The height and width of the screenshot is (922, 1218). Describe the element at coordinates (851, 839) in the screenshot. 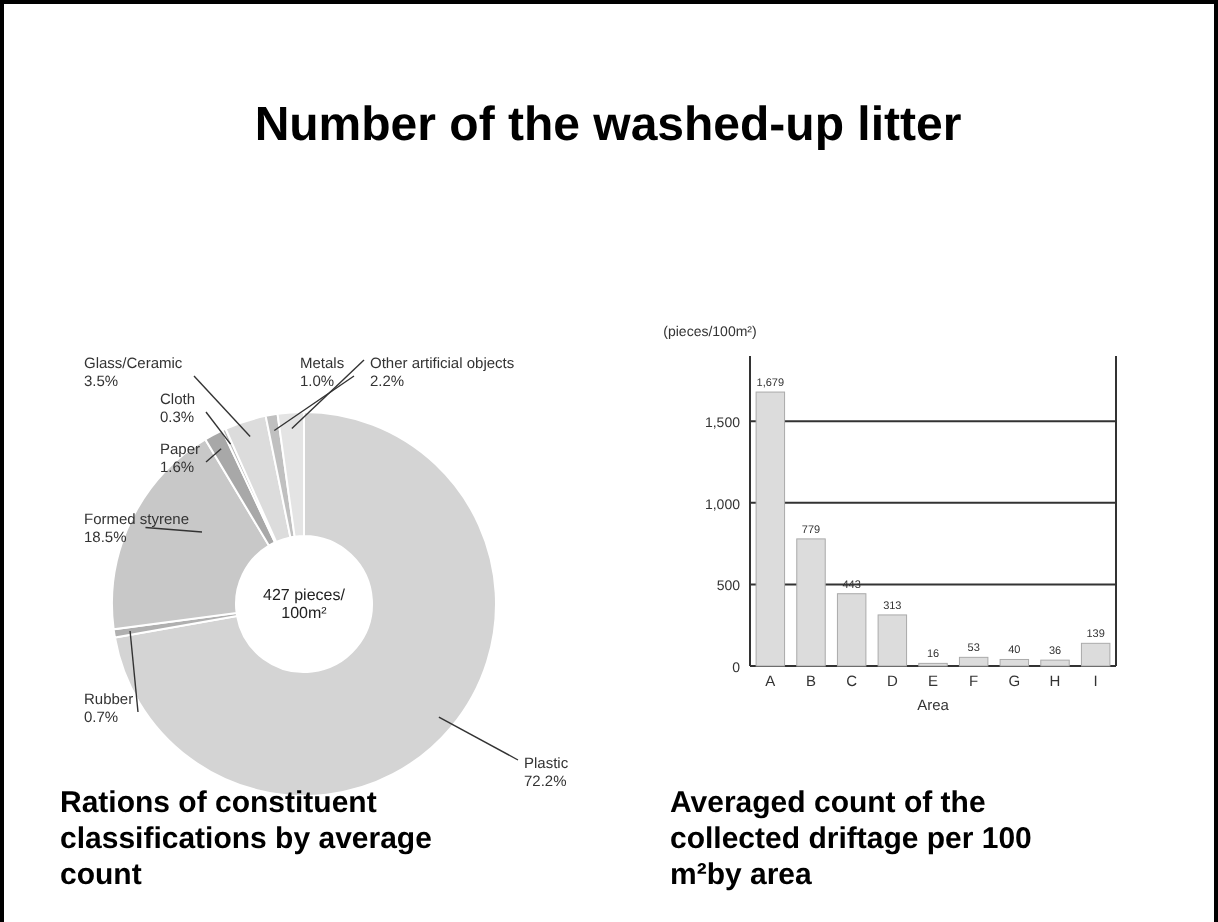

I see `text: Averaged count of the collected driftage per 100 m²by area` at that location.